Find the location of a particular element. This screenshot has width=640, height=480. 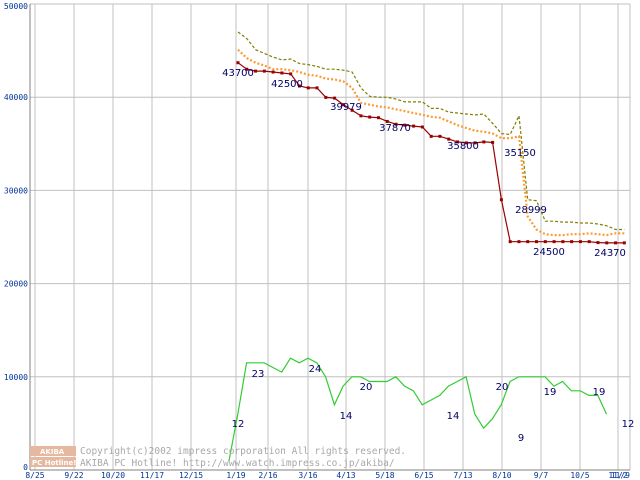

x-tick-label: 12/15 is located at coordinates (191, 475).